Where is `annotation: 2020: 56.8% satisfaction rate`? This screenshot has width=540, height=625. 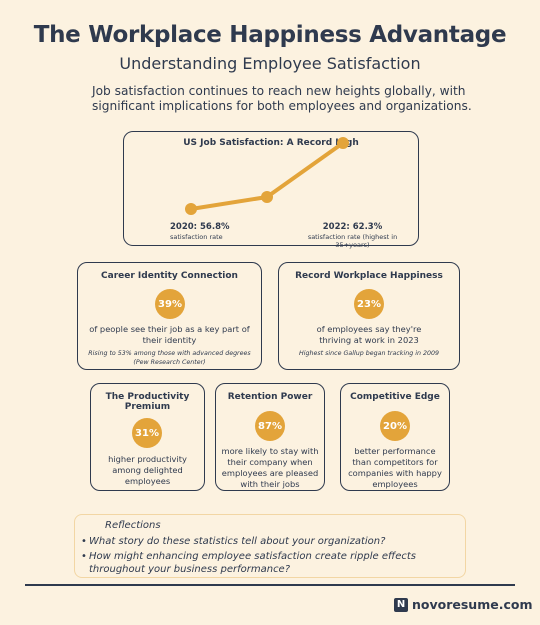 annotation: 2020: 56.8% satisfaction rate is located at coordinates (200, 231).